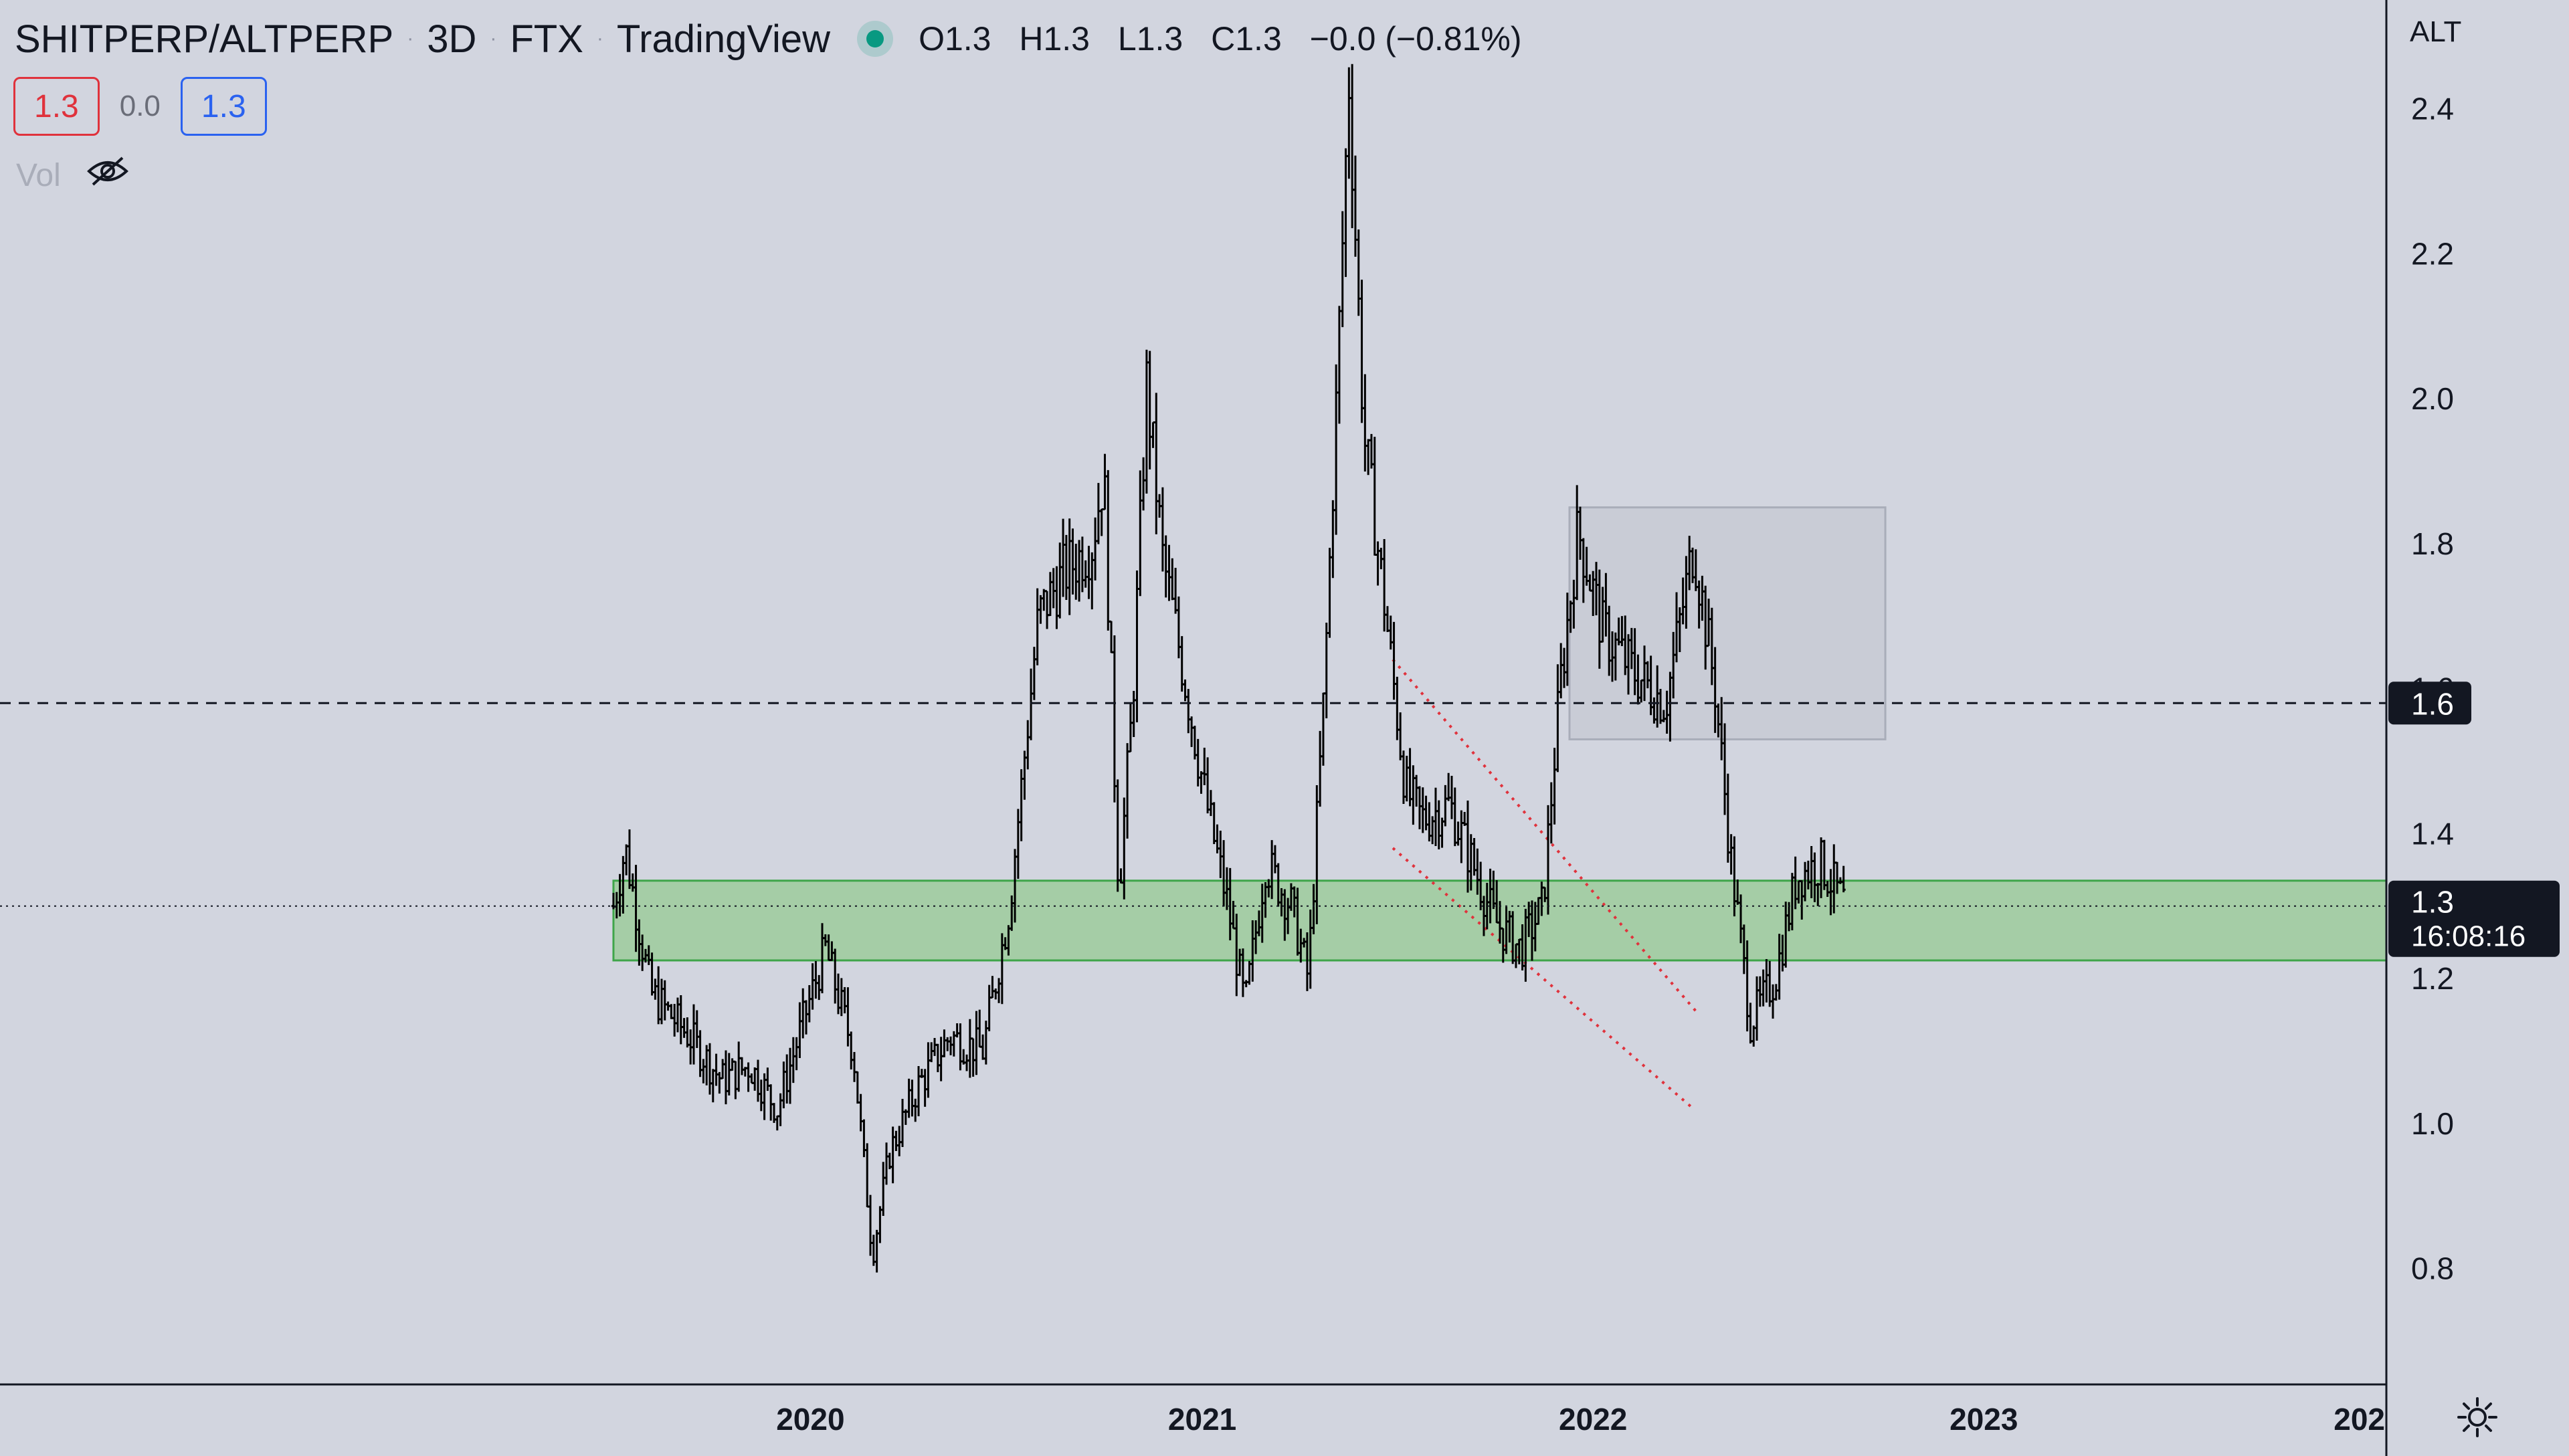  What do you see at coordinates (1193, 804) in the screenshot?
I see `price-line-layer` at bounding box center [1193, 804].